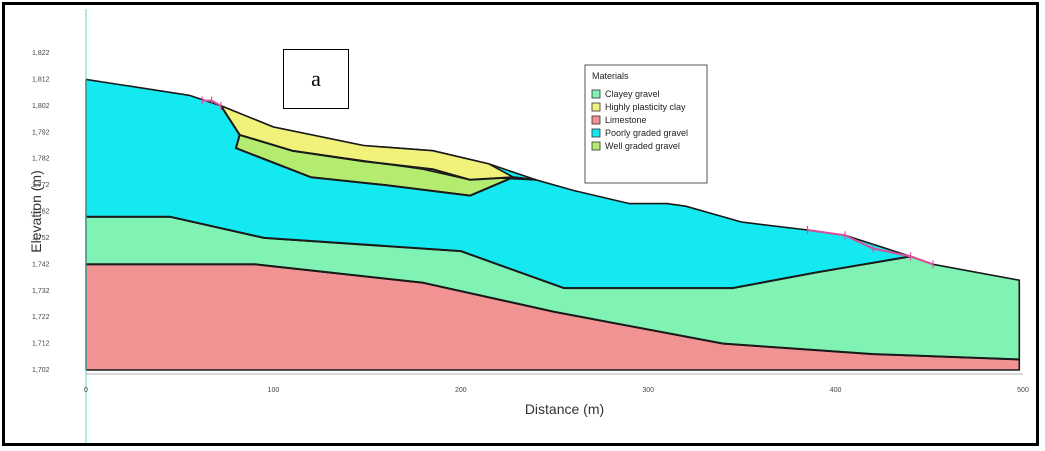 The image size is (1045, 451). What do you see at coordinates (41, 264) in the screenshot?
I see `y-tick-label-1742: 1,742` at bounding box center [41, 264].